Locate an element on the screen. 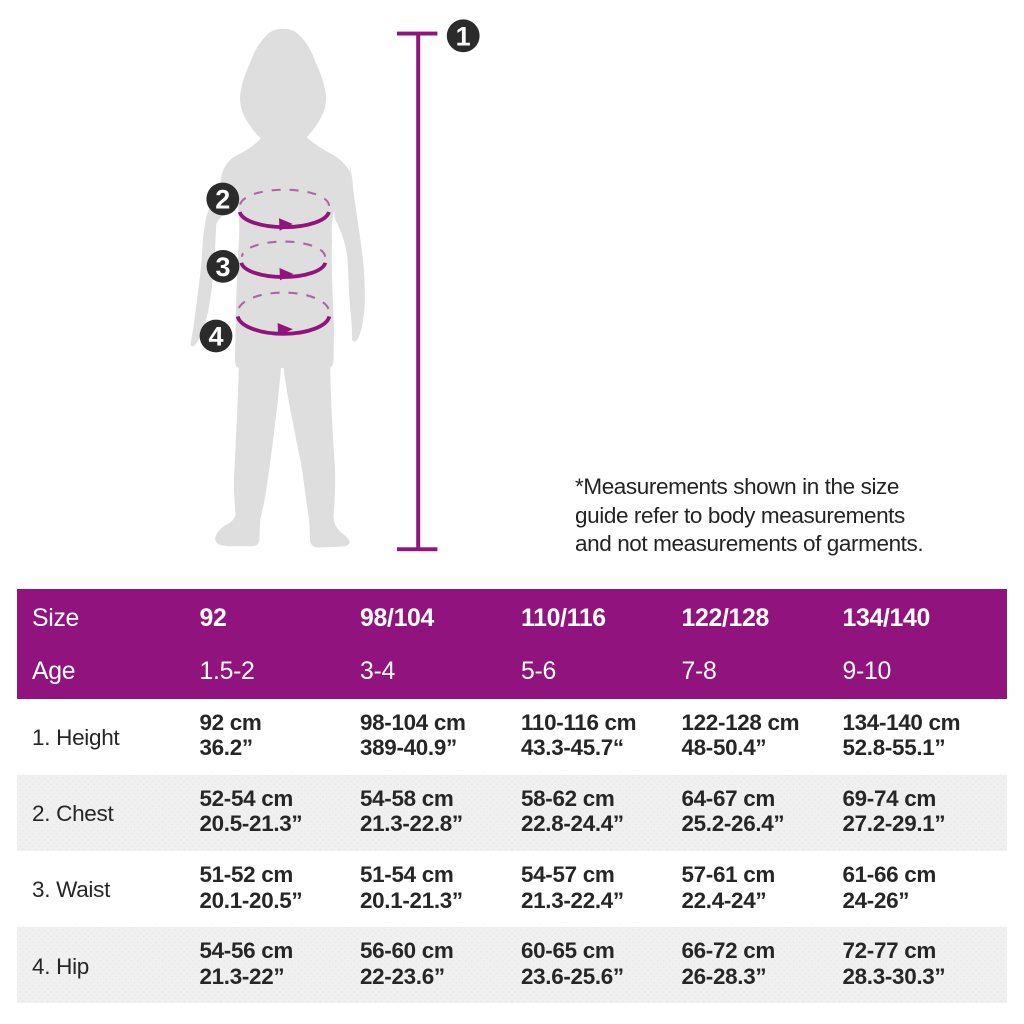 The height and width of the screenshot is (1024, 1024). svg-text: 4 is located at coordinates (215, 337).